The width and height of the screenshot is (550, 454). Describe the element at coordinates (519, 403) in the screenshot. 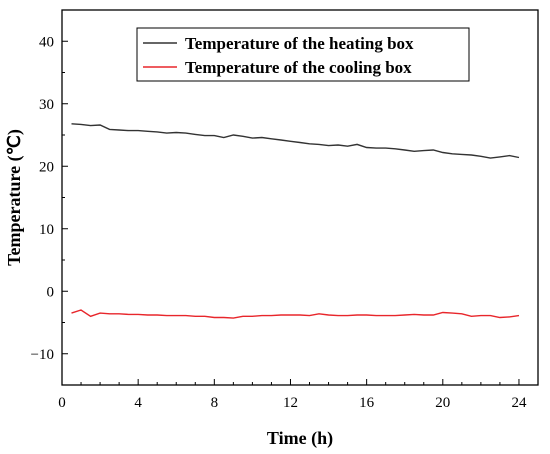

I see `x-tick-label: 24` at that location.